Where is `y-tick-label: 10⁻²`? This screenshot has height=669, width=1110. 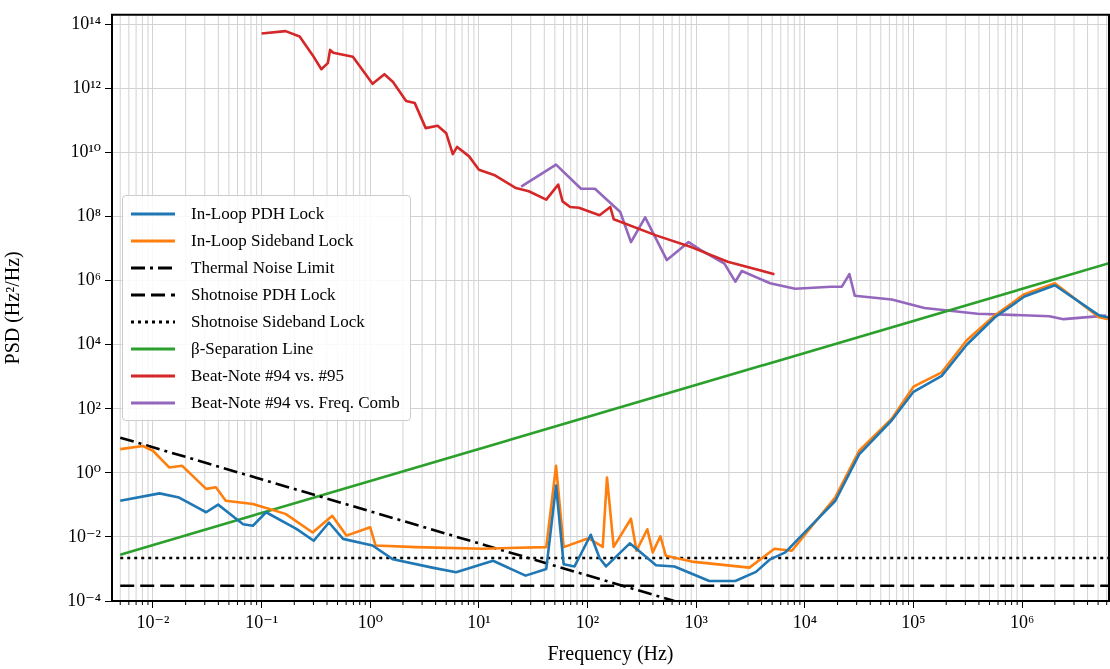 y-tick-label: 10⁻² is located at coordinates (84, 535).